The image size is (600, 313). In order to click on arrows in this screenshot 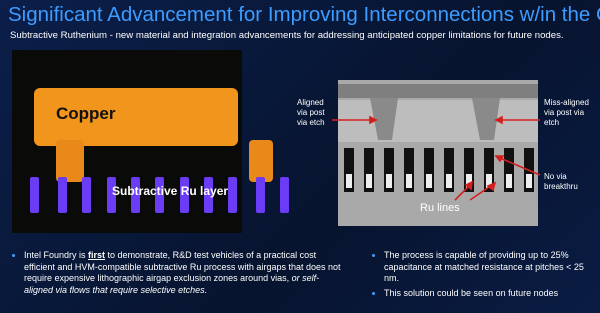, I will do `click(436, 158)`.